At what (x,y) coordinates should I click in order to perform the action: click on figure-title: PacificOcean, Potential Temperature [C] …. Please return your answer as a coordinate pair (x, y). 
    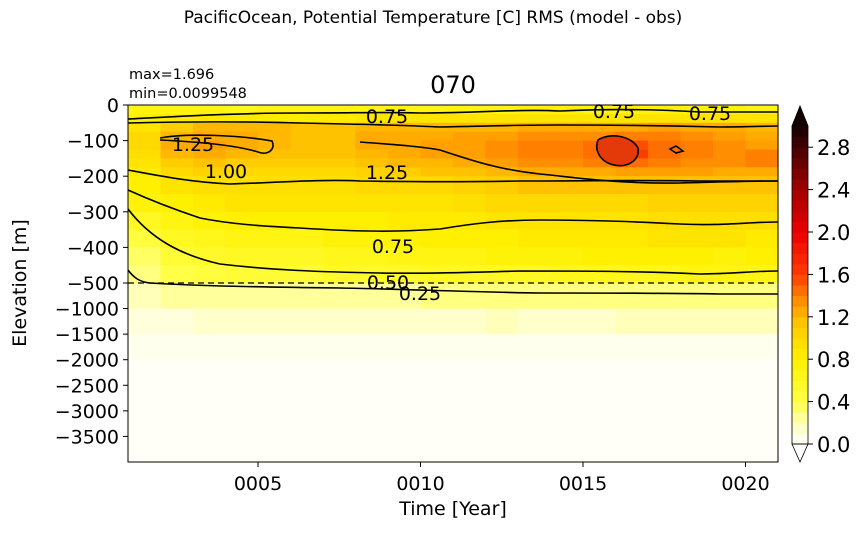
    Looking at the image, I should click on (433, 18).